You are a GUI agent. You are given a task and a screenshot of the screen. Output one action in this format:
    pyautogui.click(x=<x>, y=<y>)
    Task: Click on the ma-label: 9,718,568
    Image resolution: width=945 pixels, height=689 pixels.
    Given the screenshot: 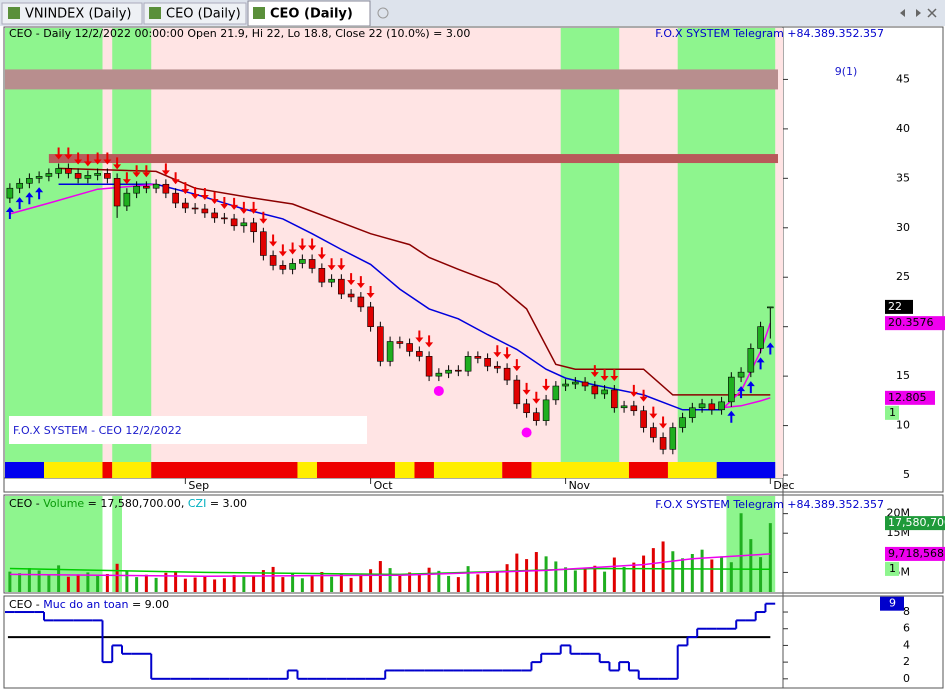 What is the action you would take?
    pyautogui.click(x=916, y=553)
    